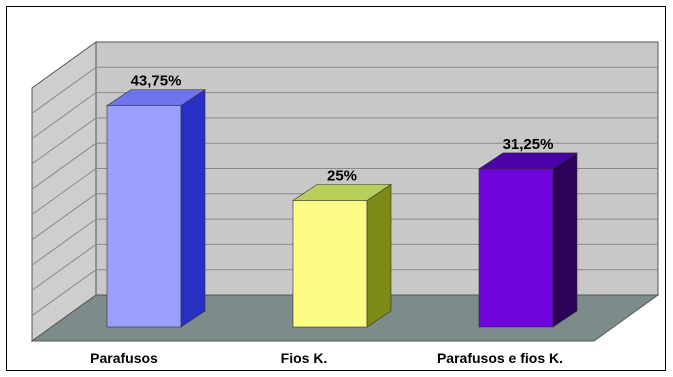 This screenshot has width=673, height=377. What do you see at coordinates (528, 144) in the screenshot?
I see `data-label: 31,25%` at bounding box center [528, 144].